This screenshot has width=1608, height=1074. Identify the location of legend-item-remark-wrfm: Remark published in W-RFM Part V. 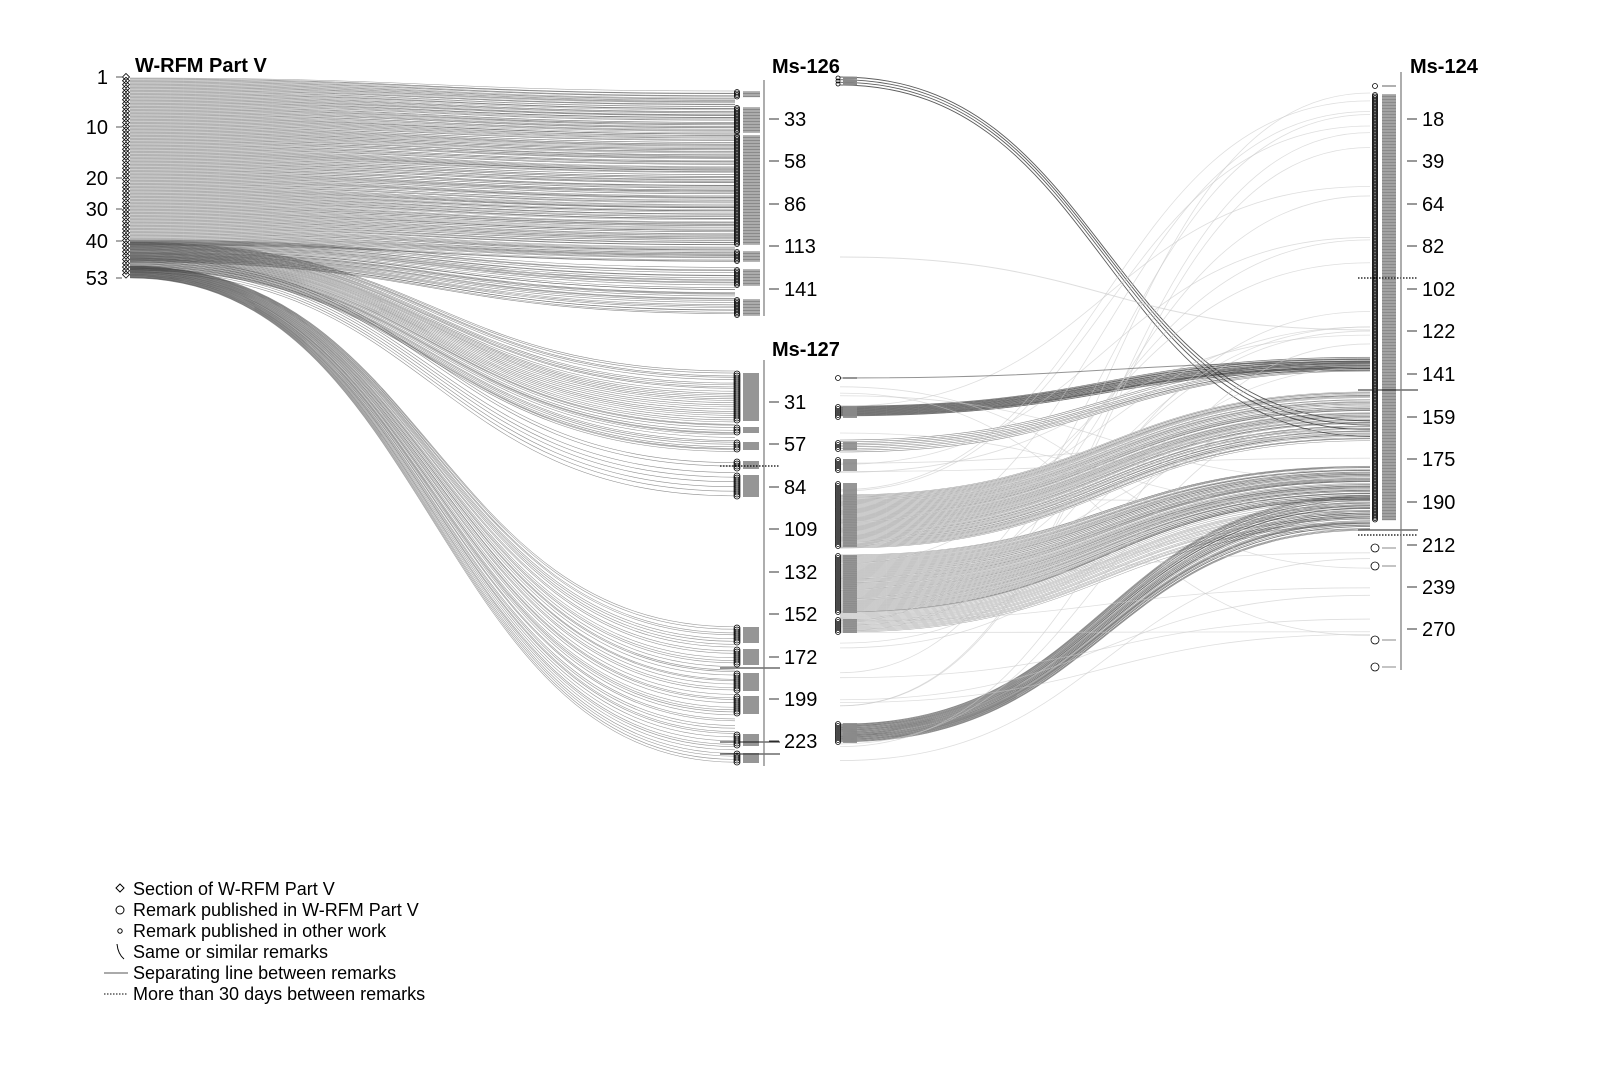
(267, 910).